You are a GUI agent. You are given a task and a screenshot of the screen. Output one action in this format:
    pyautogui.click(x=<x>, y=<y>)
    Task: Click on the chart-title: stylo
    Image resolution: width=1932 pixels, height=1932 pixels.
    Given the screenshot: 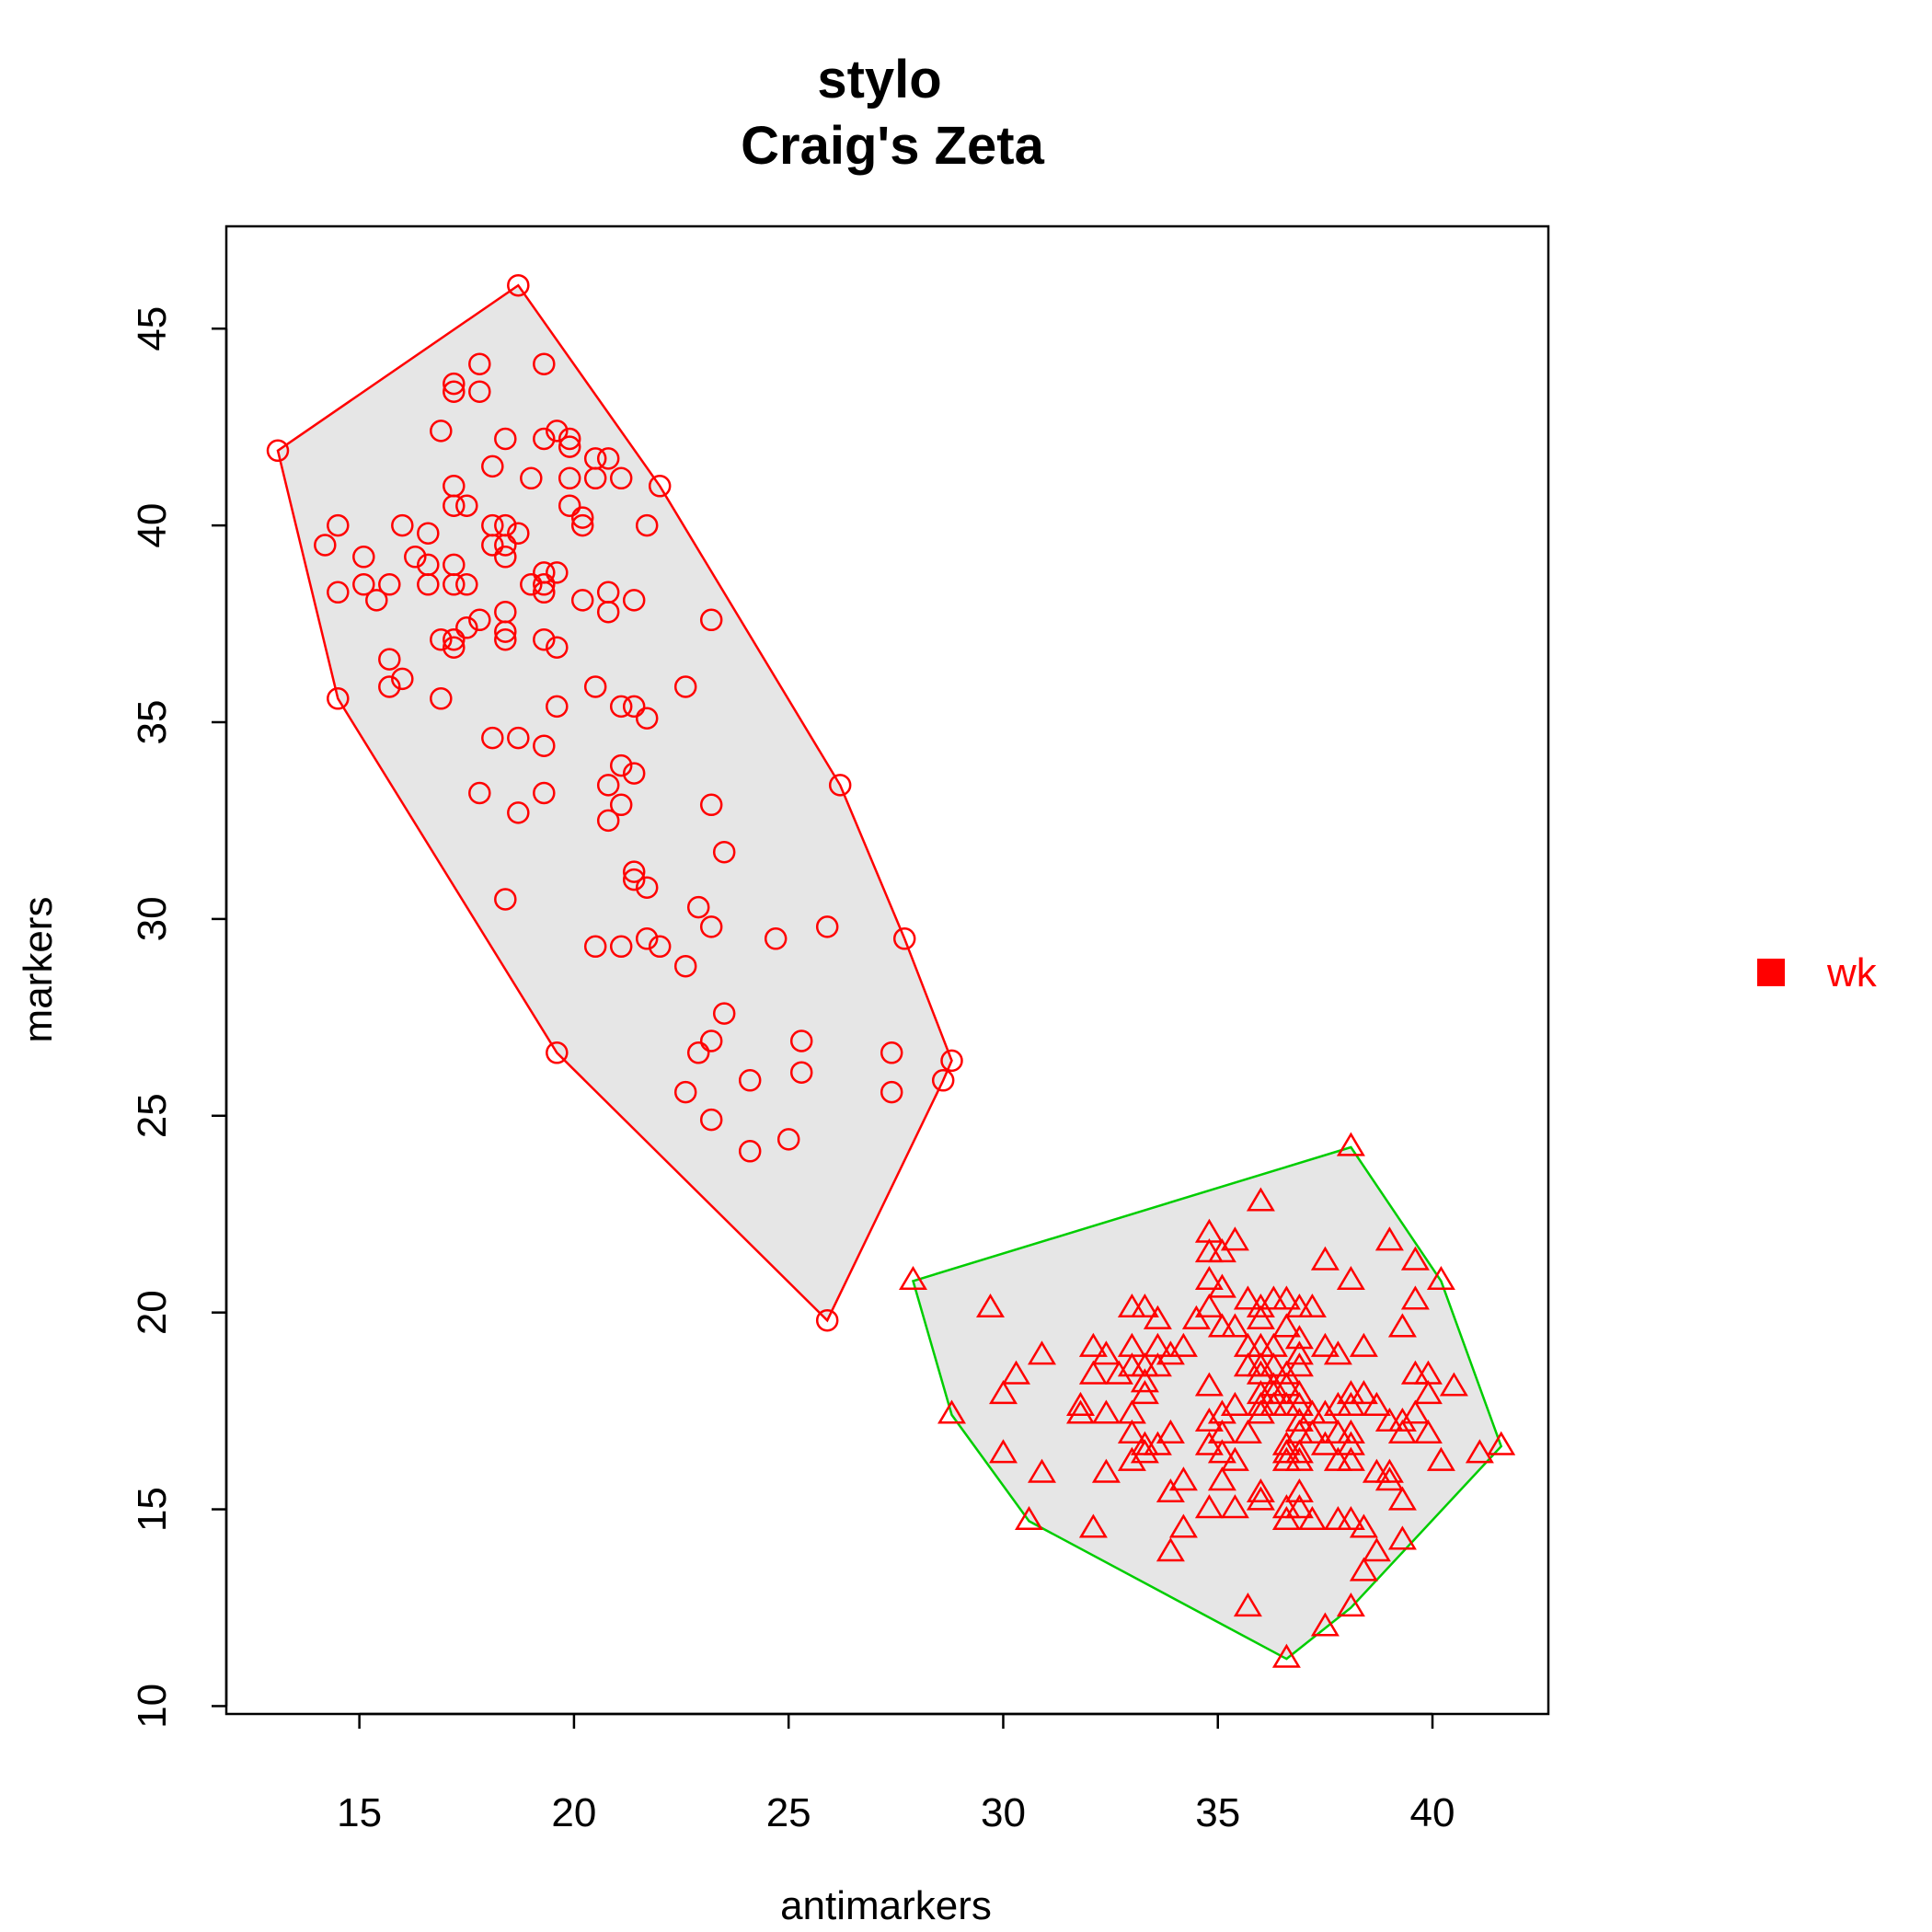 What is the action you would take?
    pyautogui.click(x=879, y=79)
    